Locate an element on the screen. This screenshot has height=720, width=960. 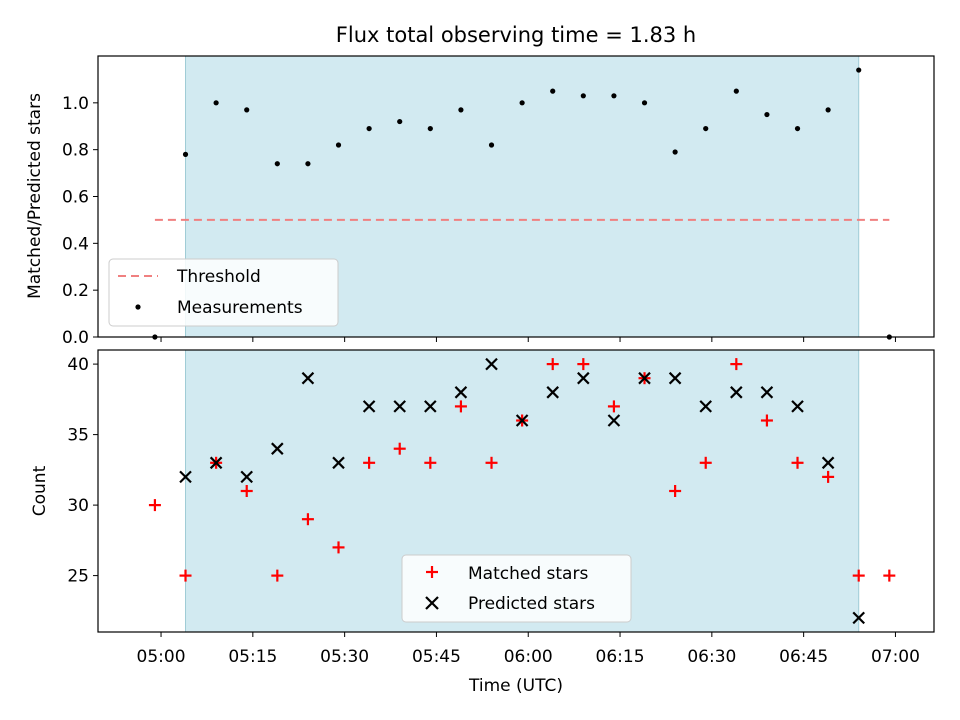
legend-predicted-swatch is located at coordinates (432, 603).